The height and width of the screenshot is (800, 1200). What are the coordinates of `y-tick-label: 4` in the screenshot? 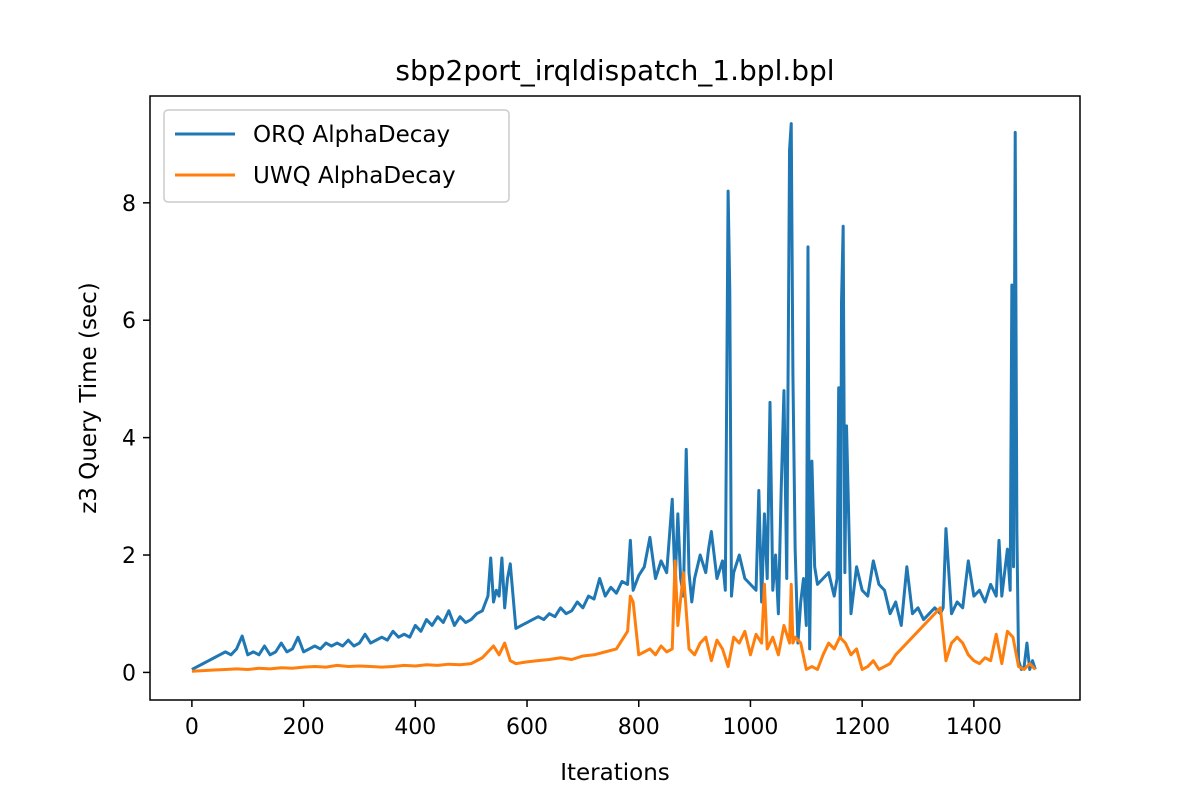 It's located at (129, 439).